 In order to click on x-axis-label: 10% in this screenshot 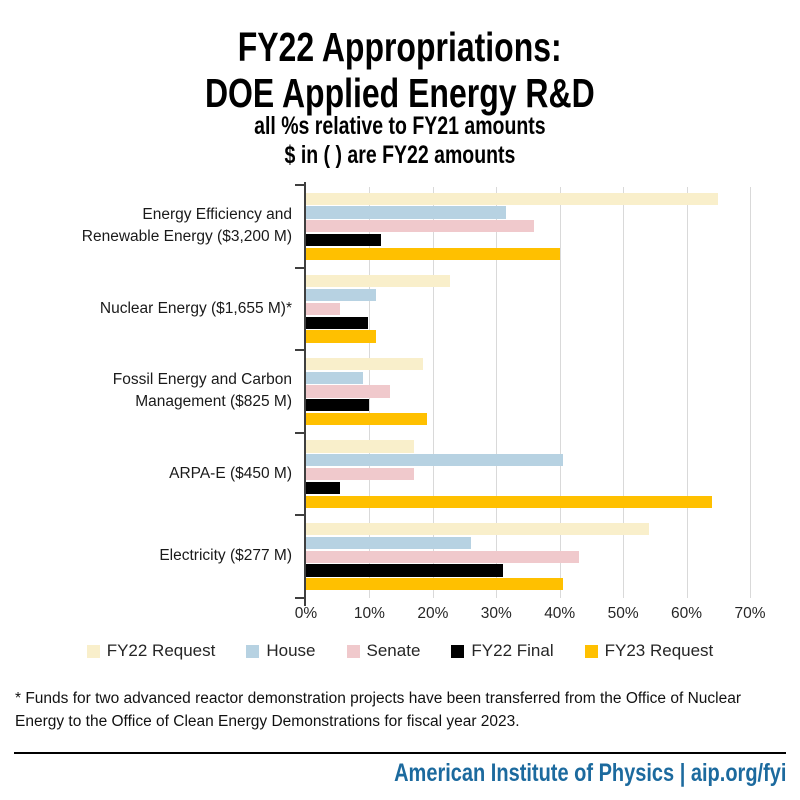, I will do `click(369, 613)`.